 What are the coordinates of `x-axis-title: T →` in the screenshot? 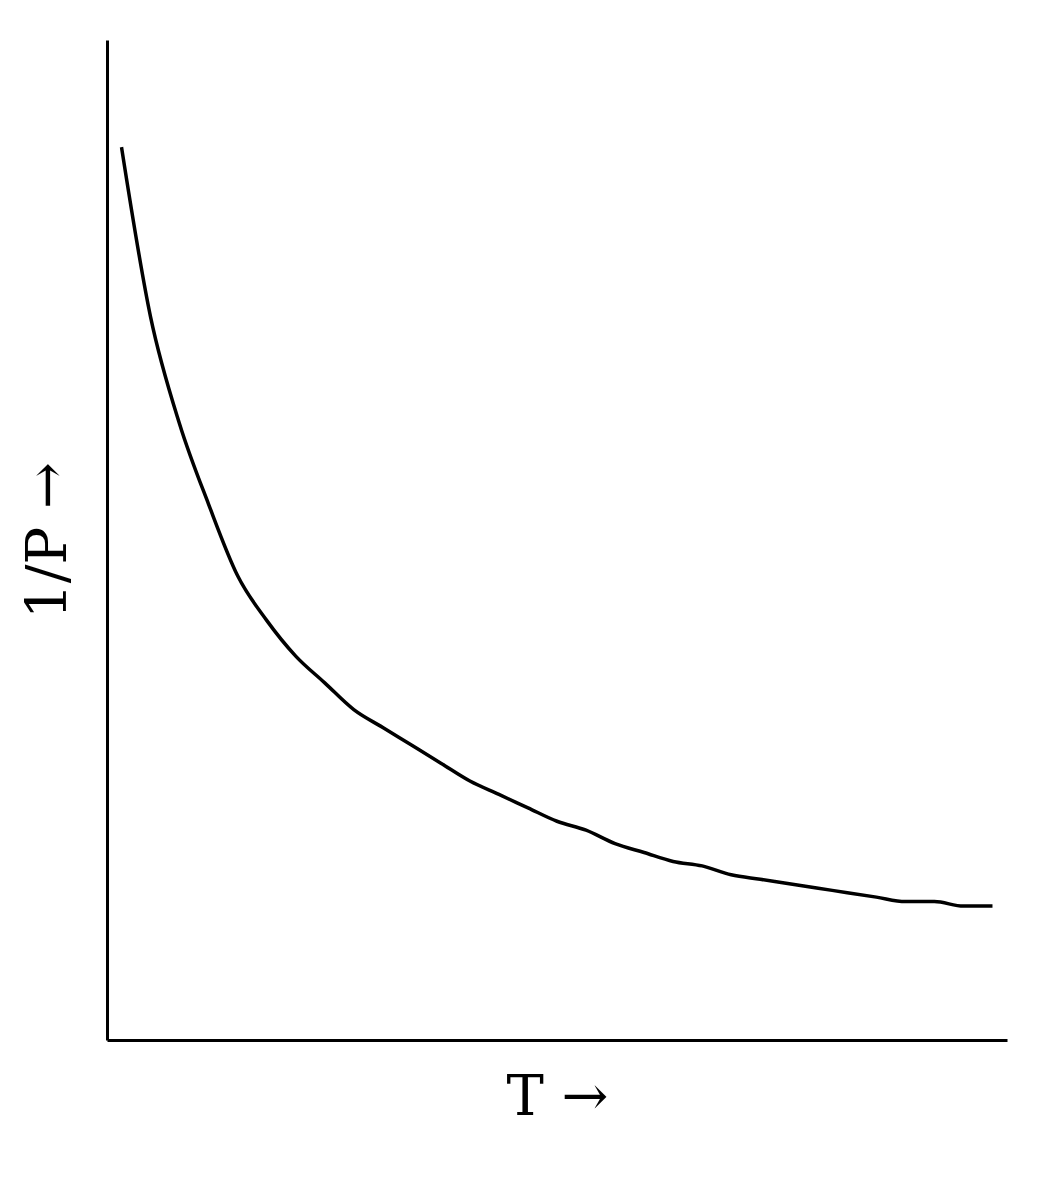 It's located at (557, 1095).